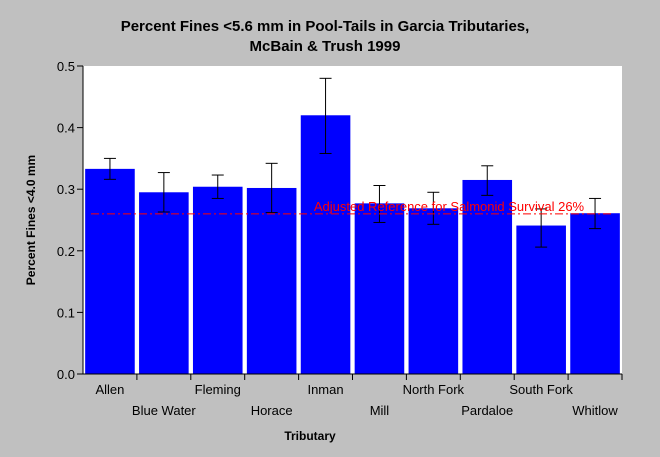 This screenshot has height=457, width=660. What do you see at coordinates (218, 389) in the screenshot?
I see `x-tick-label-2: Fleming` at bounding box center [218, 389].